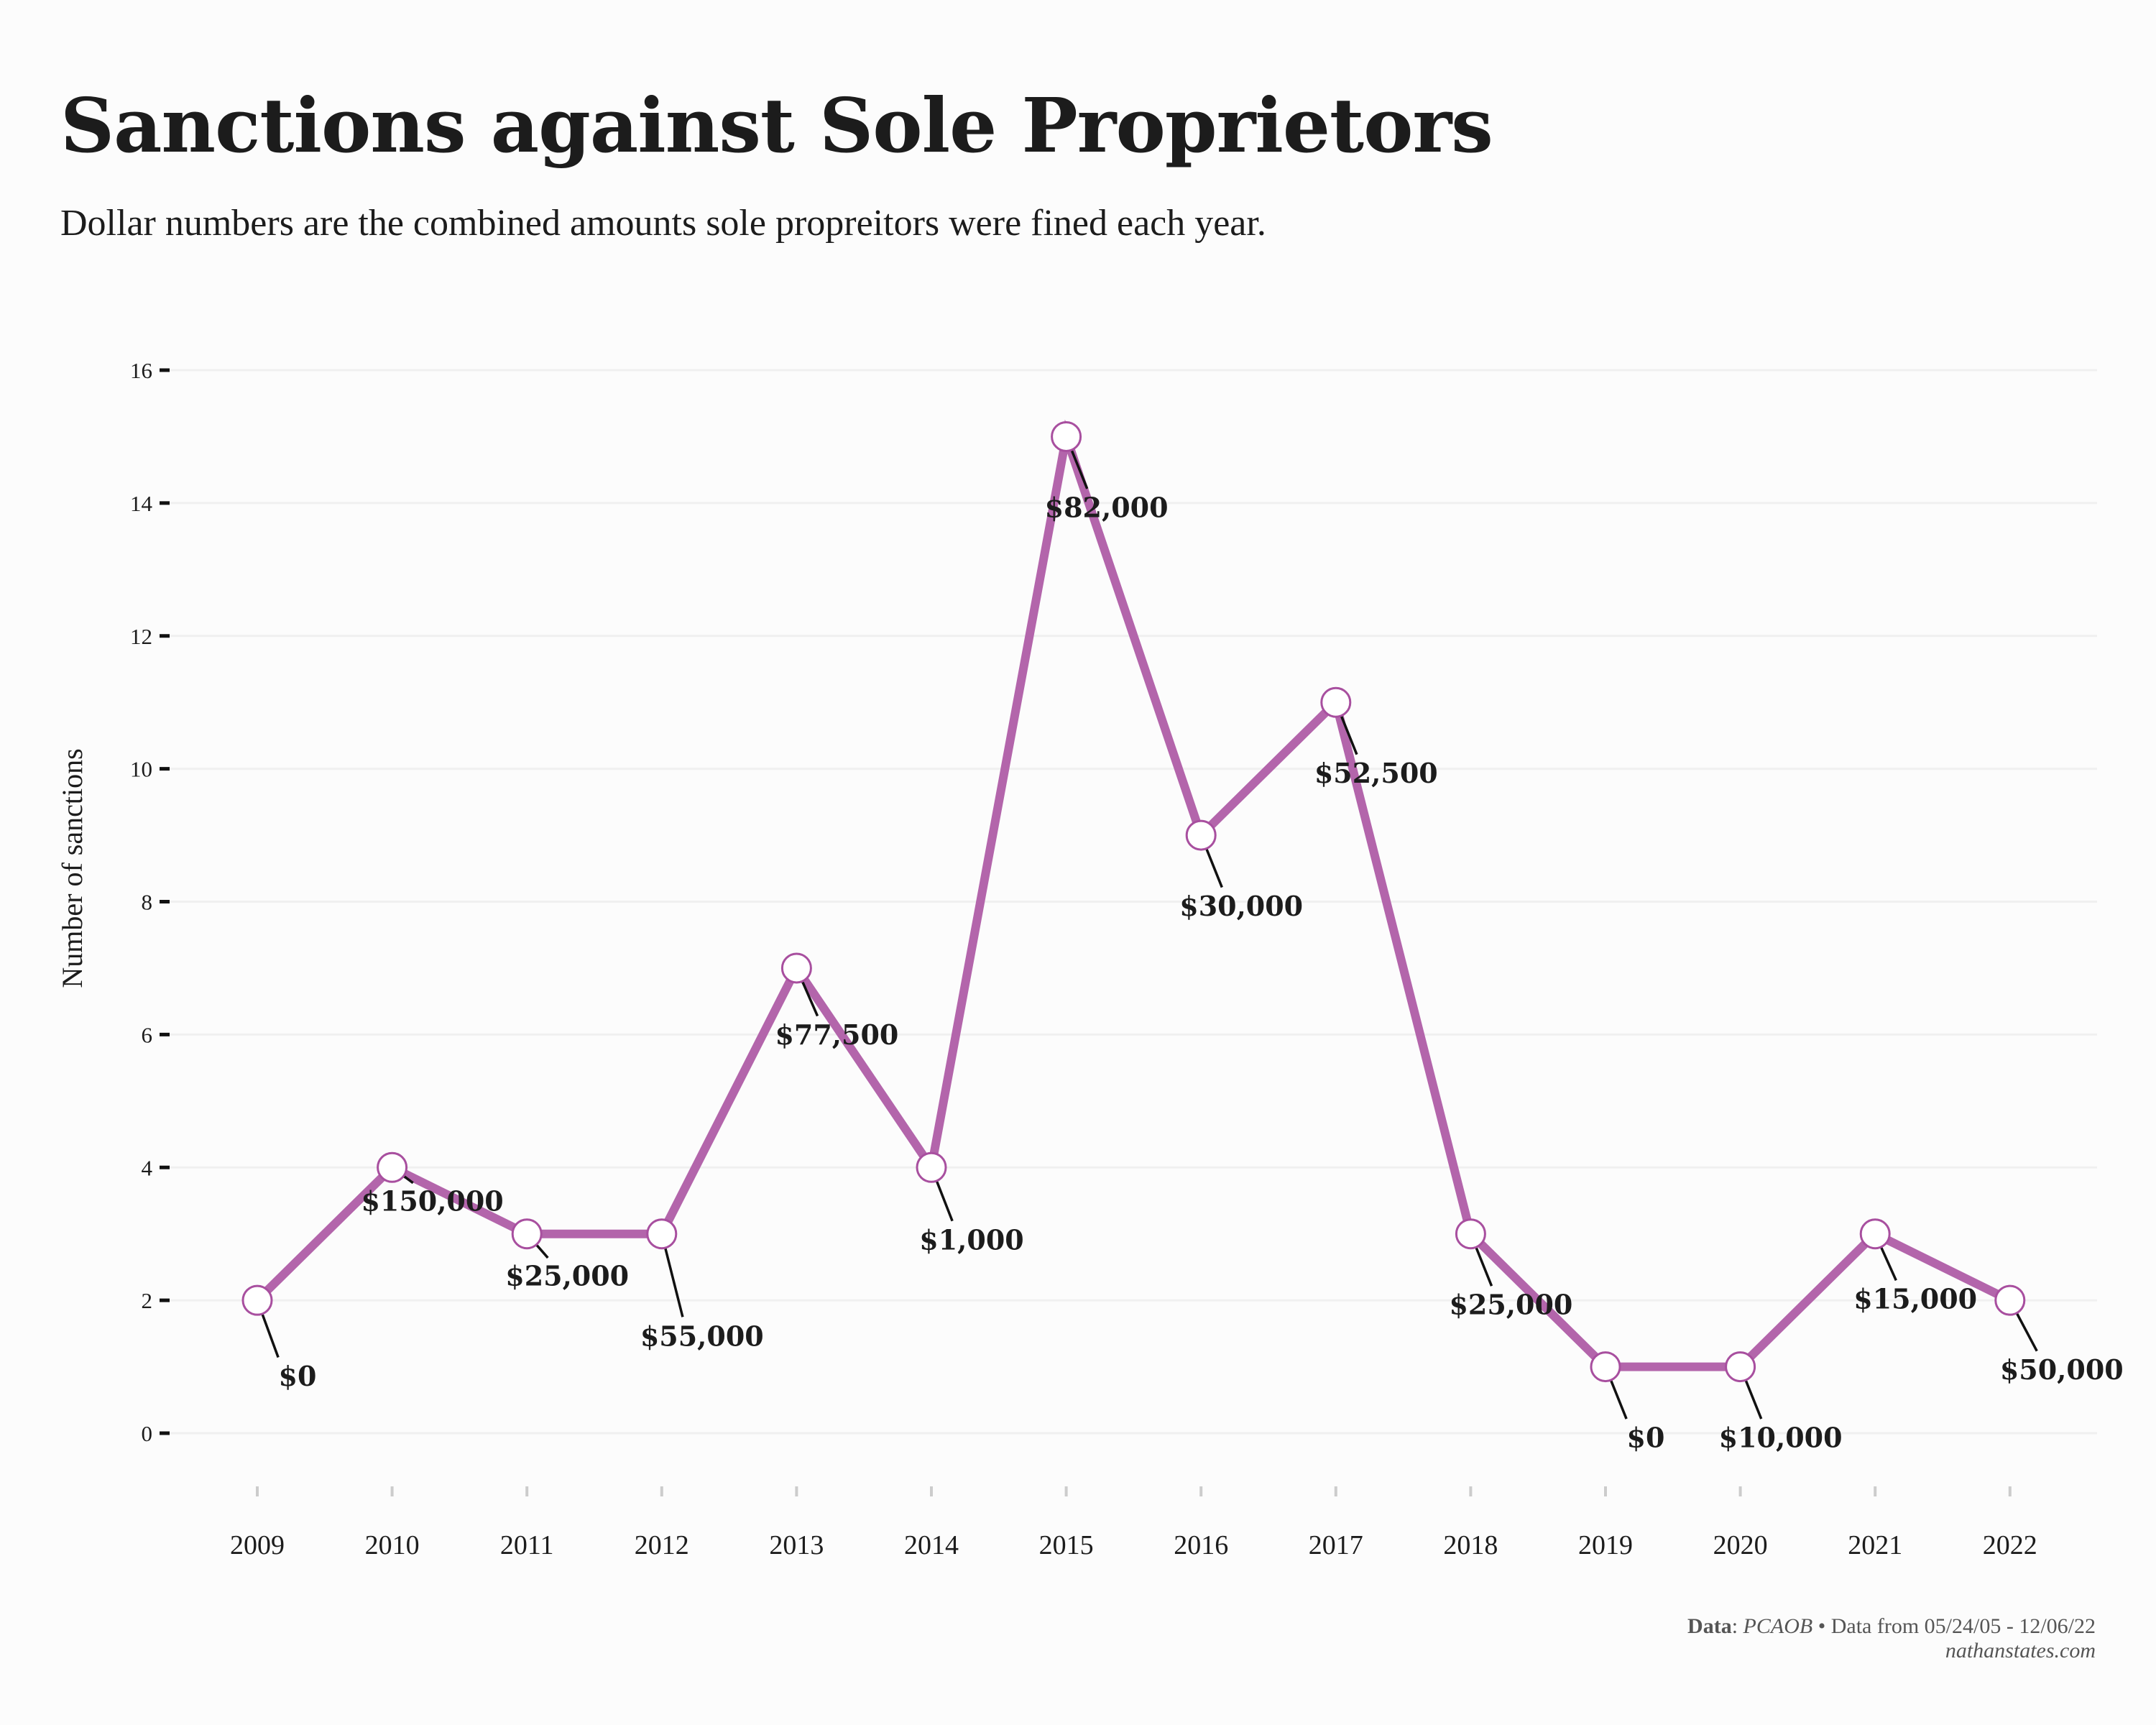  Describe the element at coordinates (432, 1200) in the screenshot. I see `annotation-label: $150,000` at that location.